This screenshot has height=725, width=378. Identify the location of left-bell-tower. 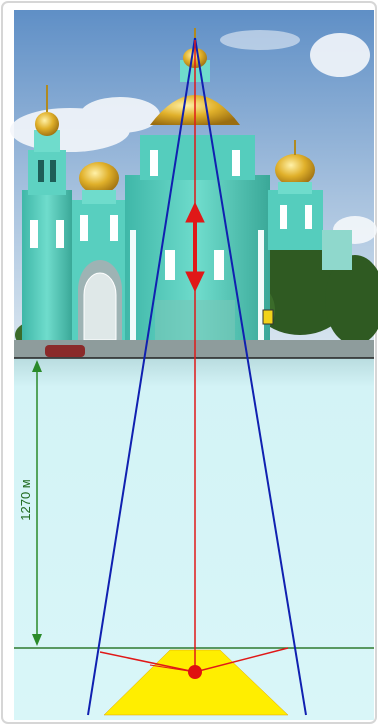
(47, 212).